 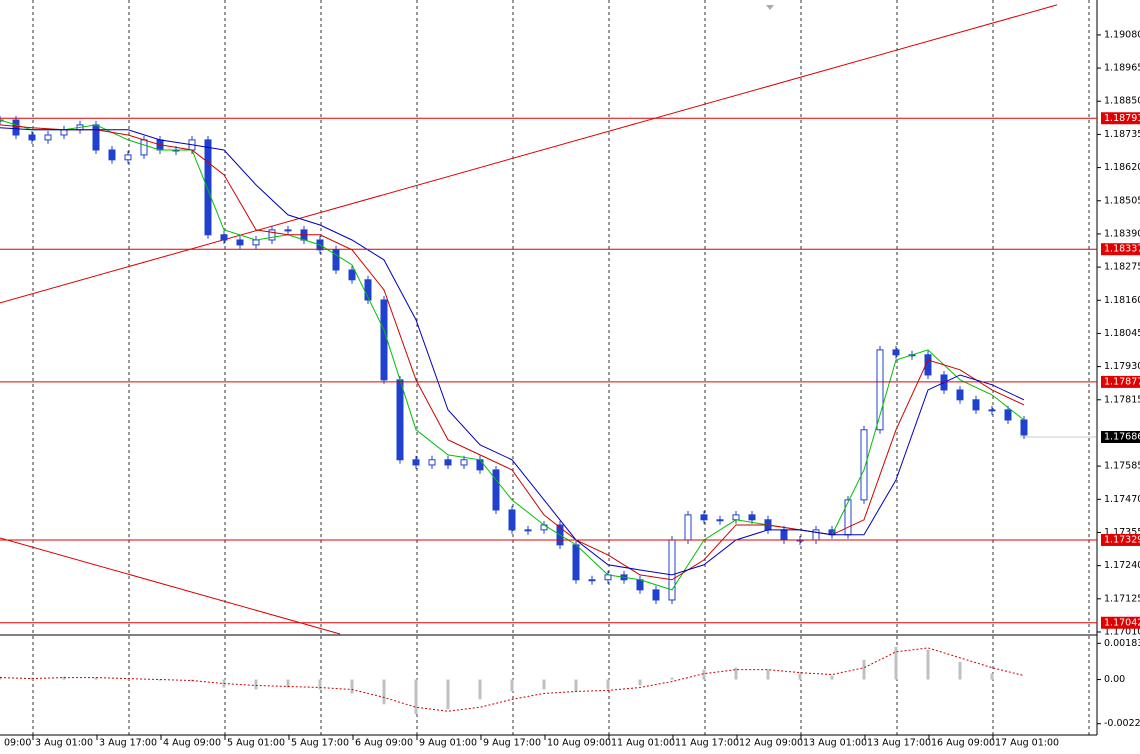 I want to click on last-price-label: 1.17686, so click(x=1122, y=436).